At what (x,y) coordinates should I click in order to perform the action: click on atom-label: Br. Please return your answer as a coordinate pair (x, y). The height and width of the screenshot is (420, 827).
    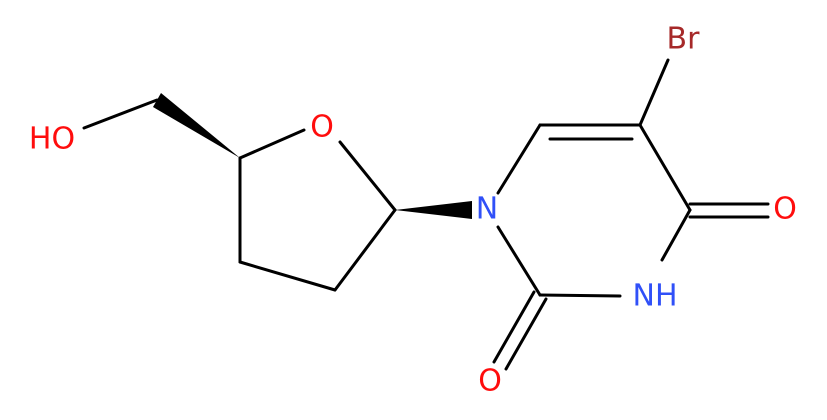
    Looking at the image, I should click on (684, 39).